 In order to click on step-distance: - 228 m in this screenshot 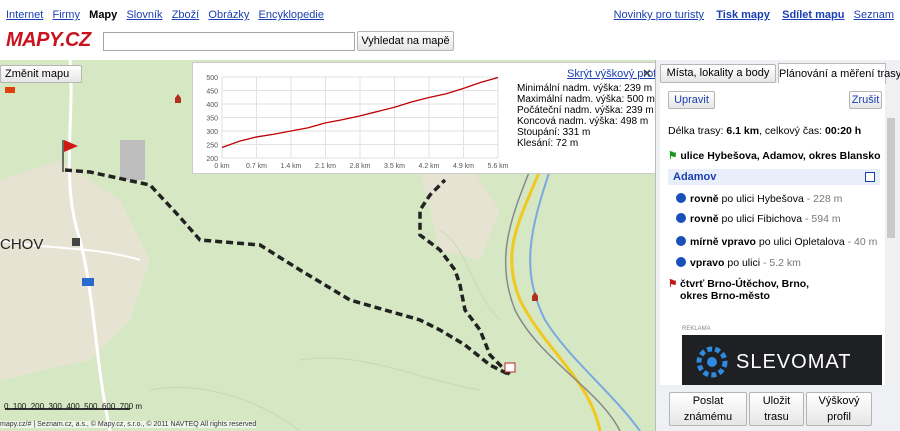, I will do `click(824, 199)`.